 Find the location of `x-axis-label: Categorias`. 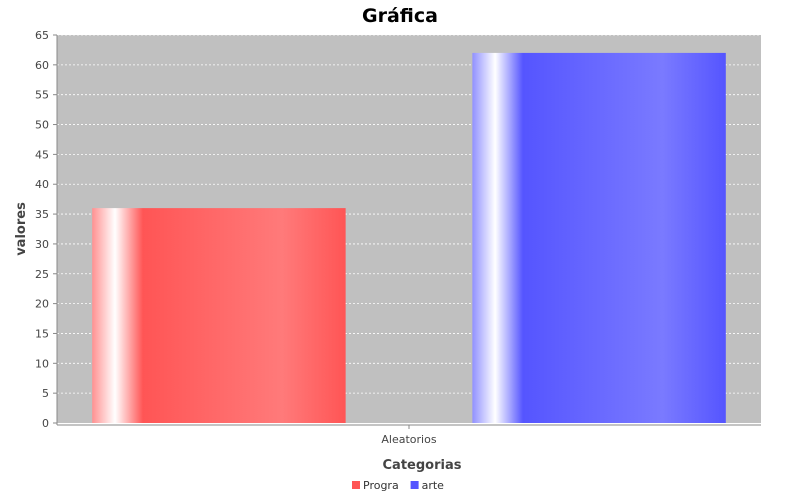

x-axis-label: Categorias is located at coordinates (422, 465).